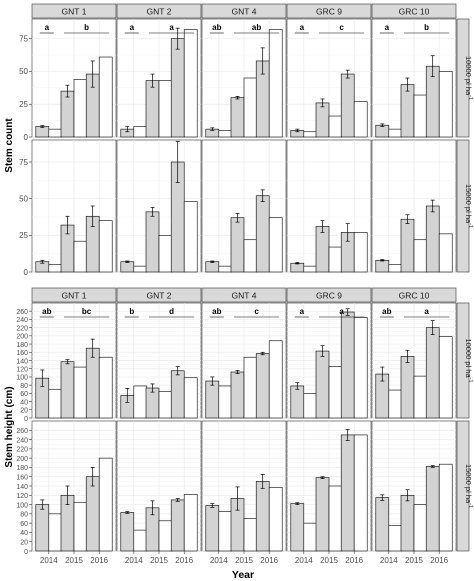  I want to click on y-tick-label: 240, so click(22, 320).